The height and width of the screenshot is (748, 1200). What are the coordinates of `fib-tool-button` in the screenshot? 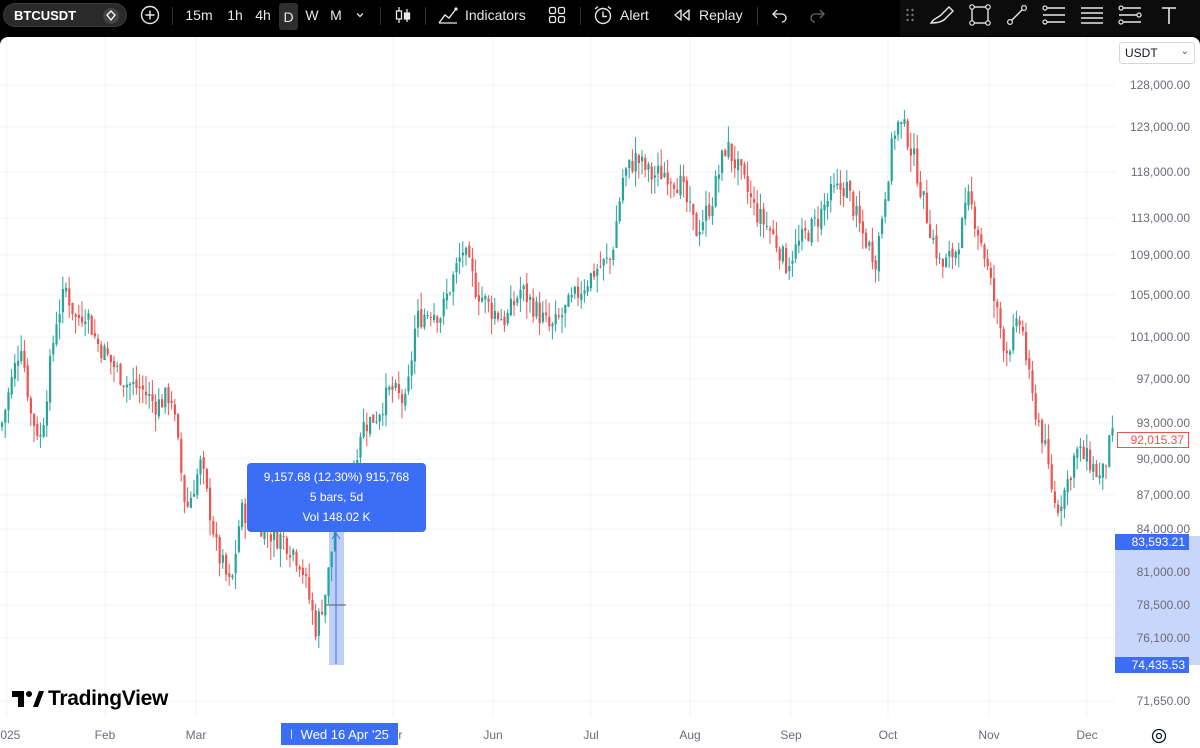 It's located at (1054, 15).